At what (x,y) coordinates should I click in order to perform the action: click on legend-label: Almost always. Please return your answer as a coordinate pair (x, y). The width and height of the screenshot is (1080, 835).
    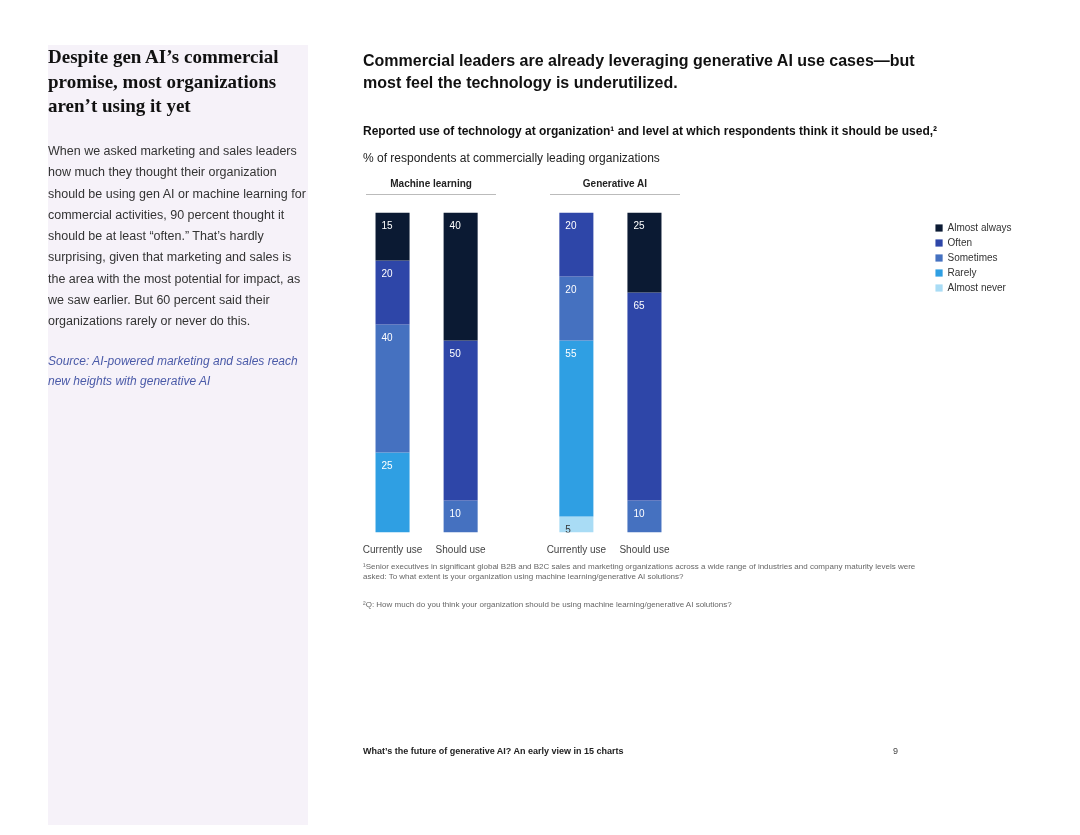
    Looking at the image, I should click on (979, 228).